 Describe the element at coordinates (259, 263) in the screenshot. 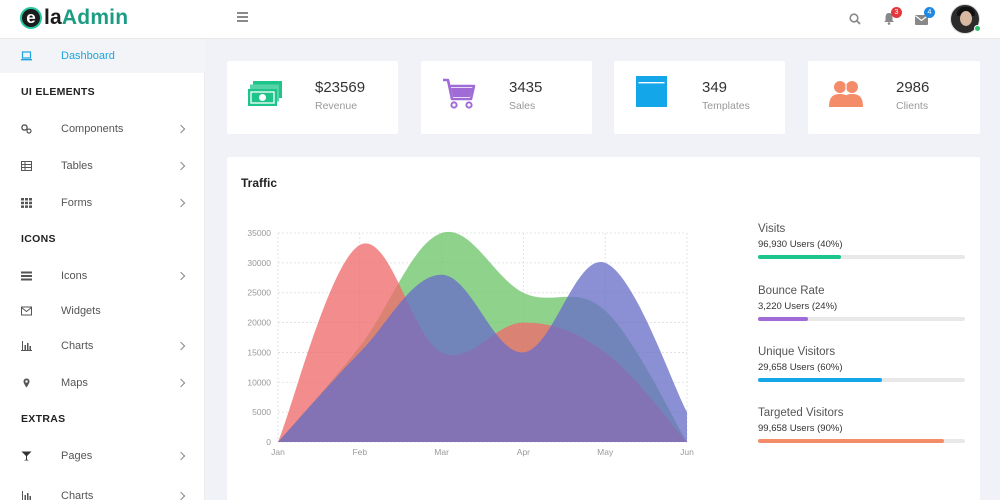

I see `y-tick-label: 30000` at that location.